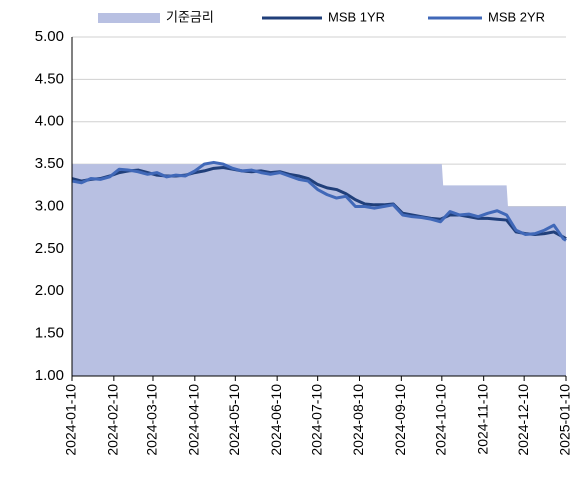 The width and height of the screenshot is (582, 494). Describe the element at coordinates (358, 420) in the screenshot. I see `x-tick-label: 2024-08-10` at that location.